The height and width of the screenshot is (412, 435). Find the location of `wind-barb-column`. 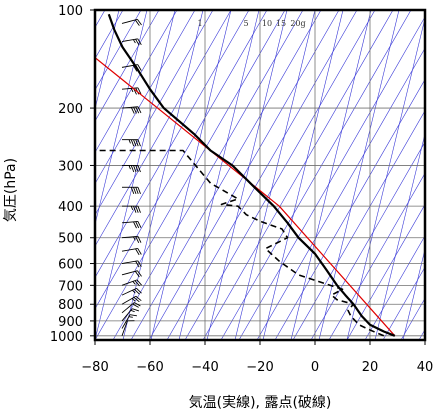

wind-barb-column is located at coordinates (131, 177).